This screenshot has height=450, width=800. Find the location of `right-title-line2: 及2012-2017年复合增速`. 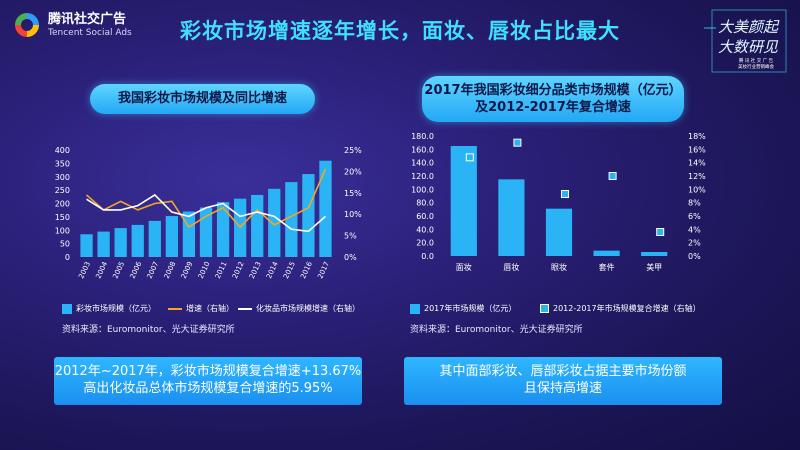

right-title-line2: 及2012-2017年复合增速 is located at coordinates (553, 107).